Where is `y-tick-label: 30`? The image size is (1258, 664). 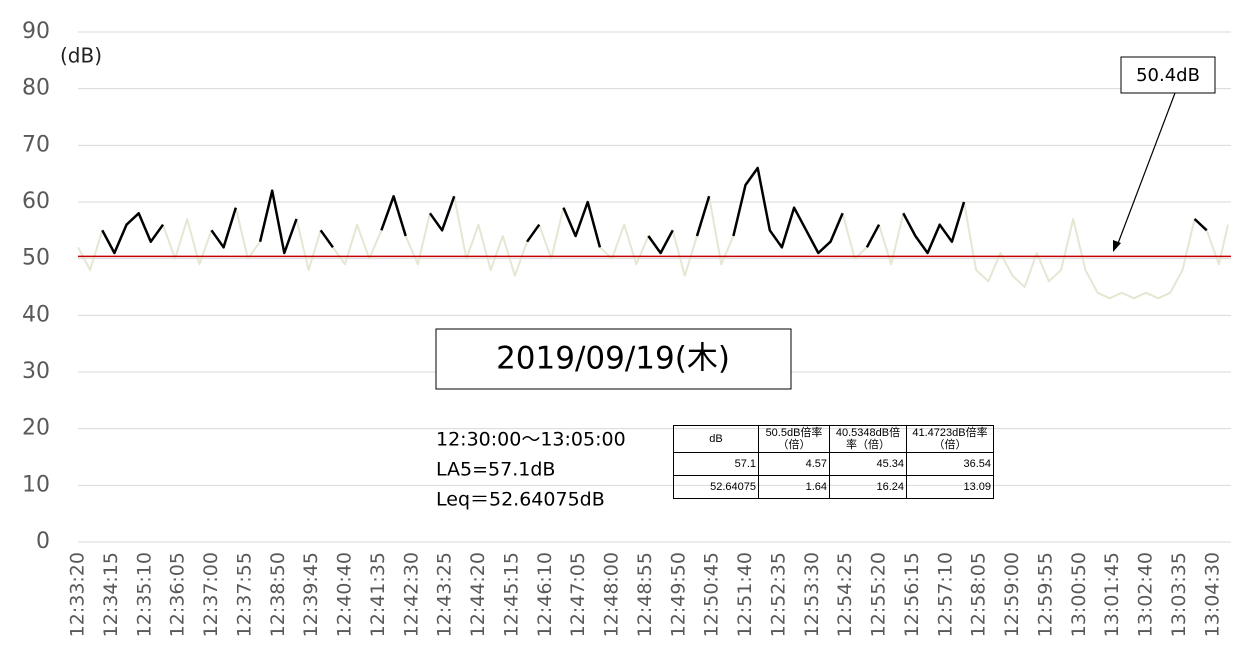
y-tick-label: 30 is located at coordinates (36, 371).